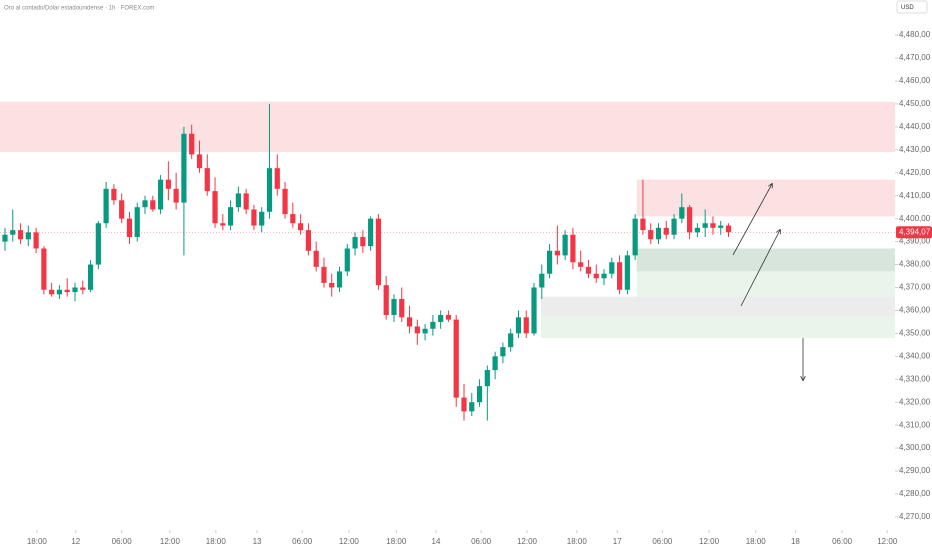  I want to click on y-tick-label: 4,290,00, so click(915, 470).